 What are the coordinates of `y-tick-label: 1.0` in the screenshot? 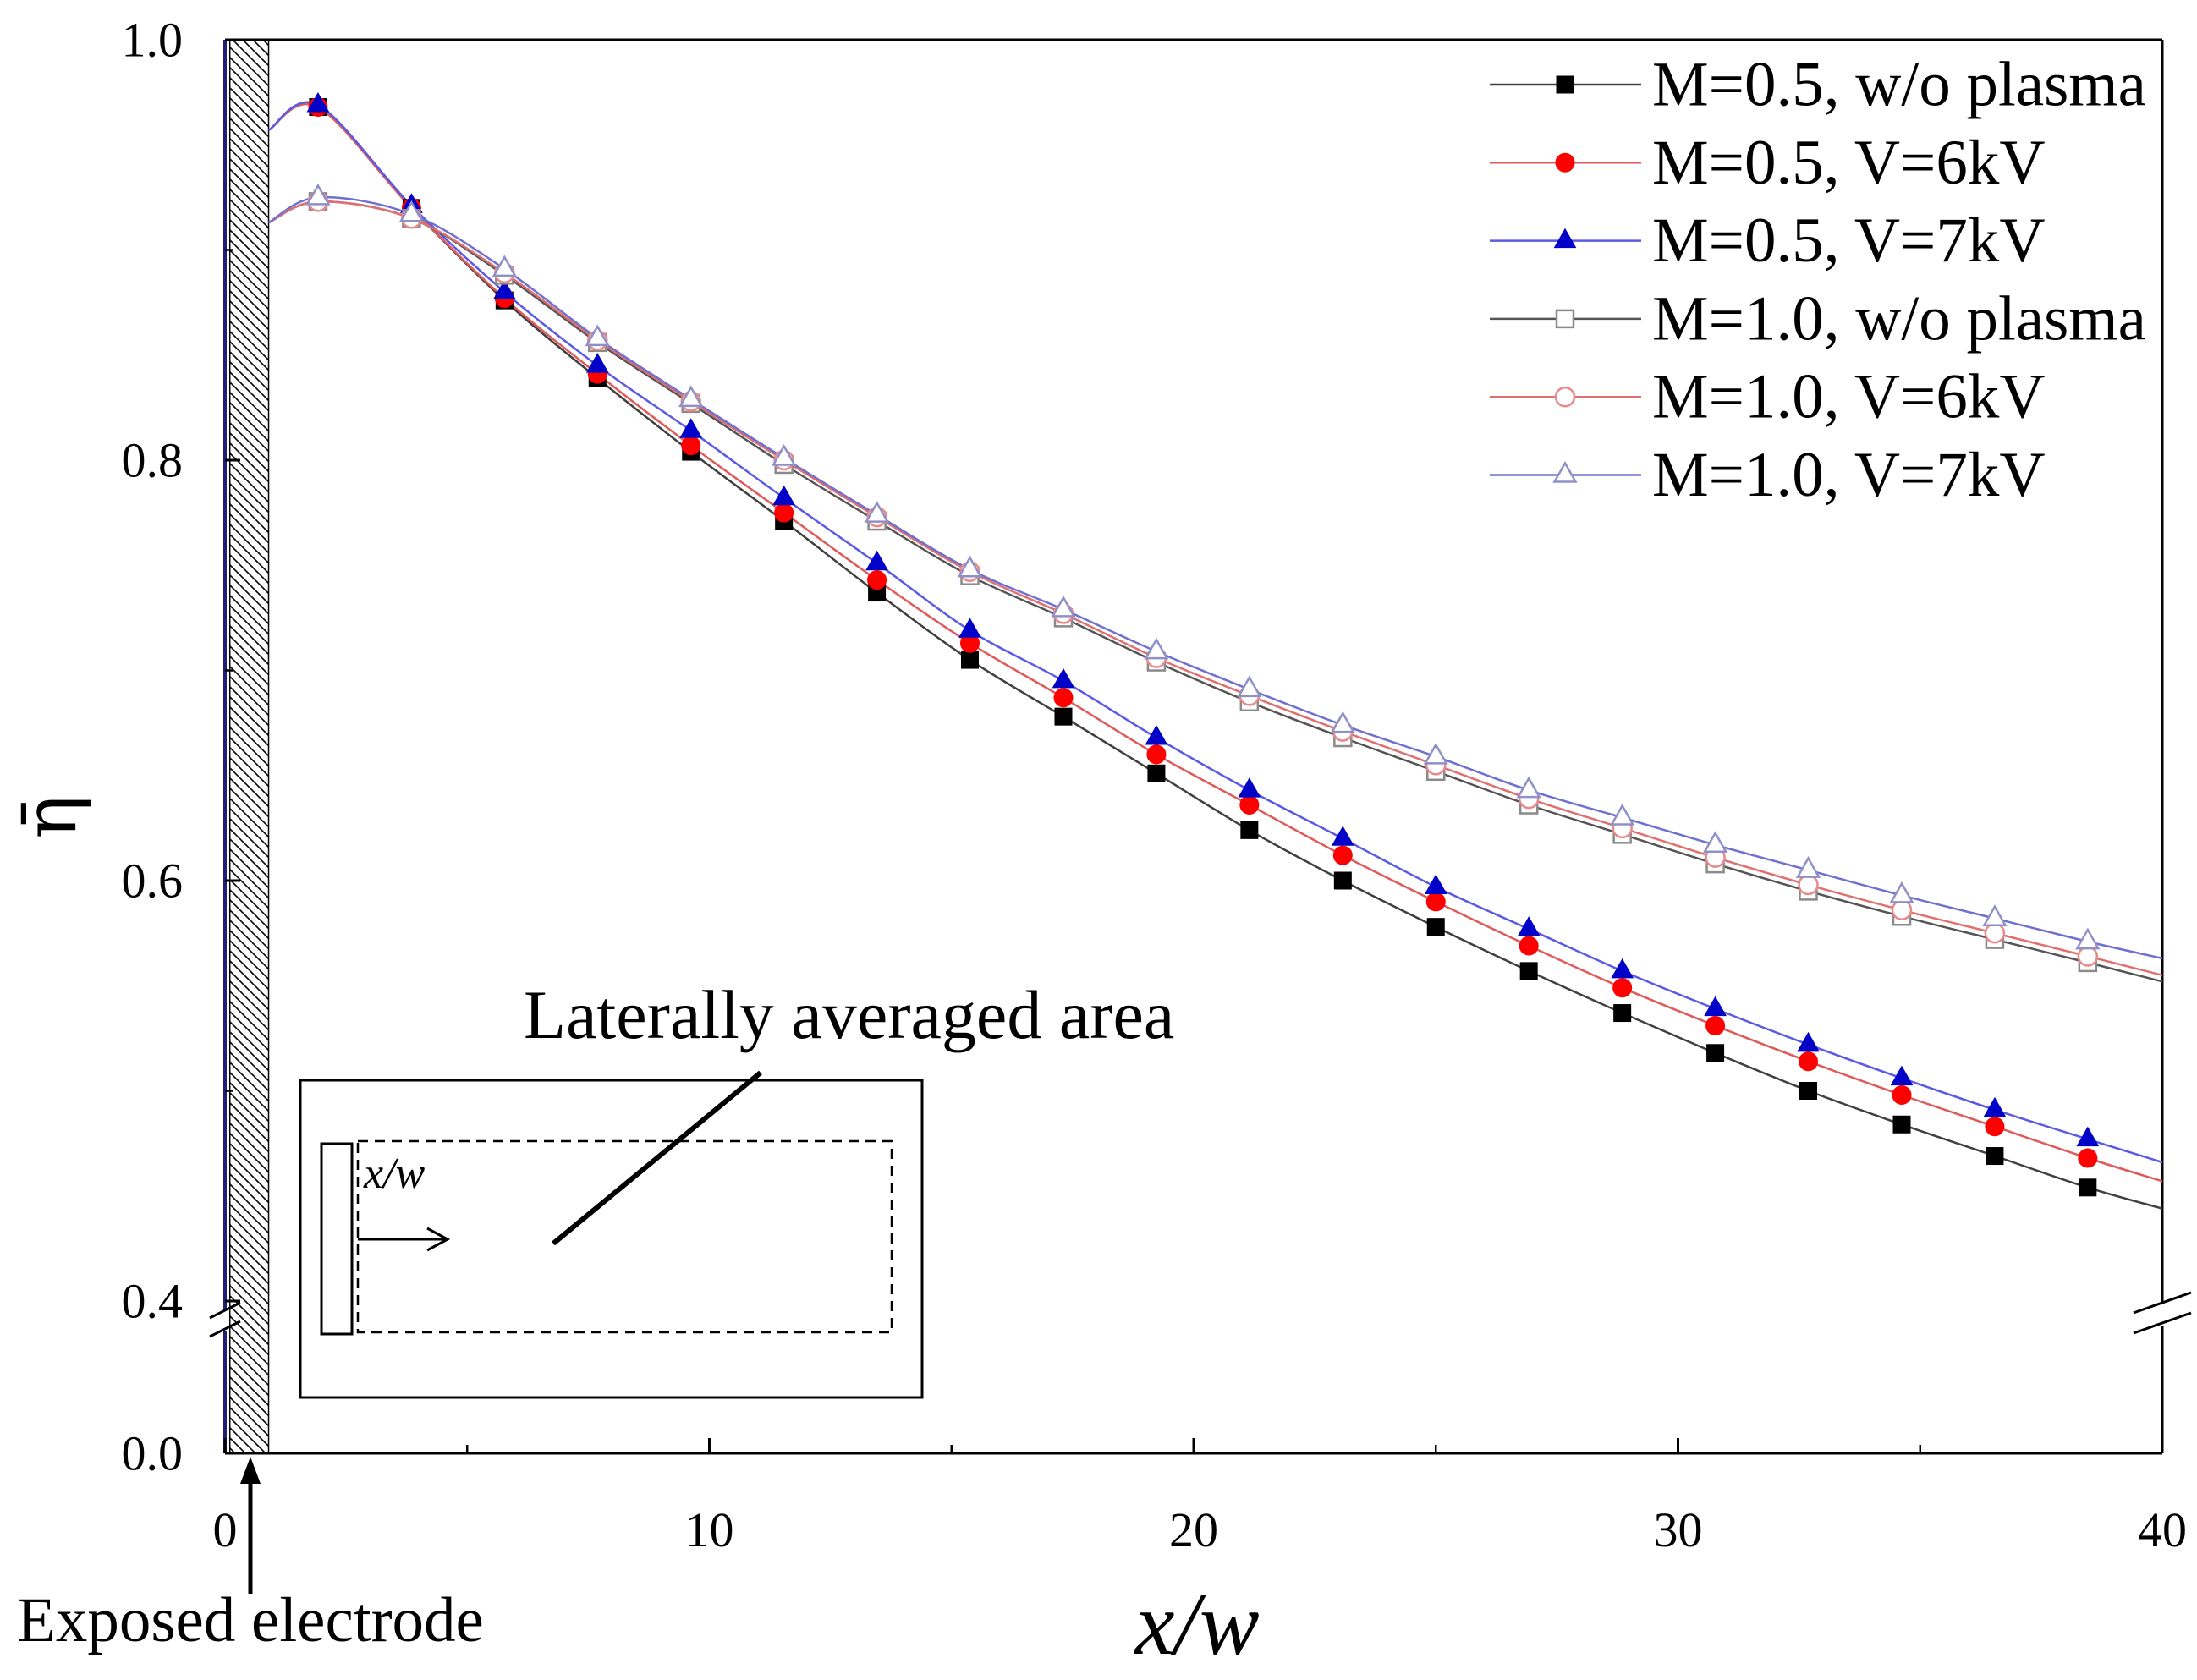 It's located at (153, 40).